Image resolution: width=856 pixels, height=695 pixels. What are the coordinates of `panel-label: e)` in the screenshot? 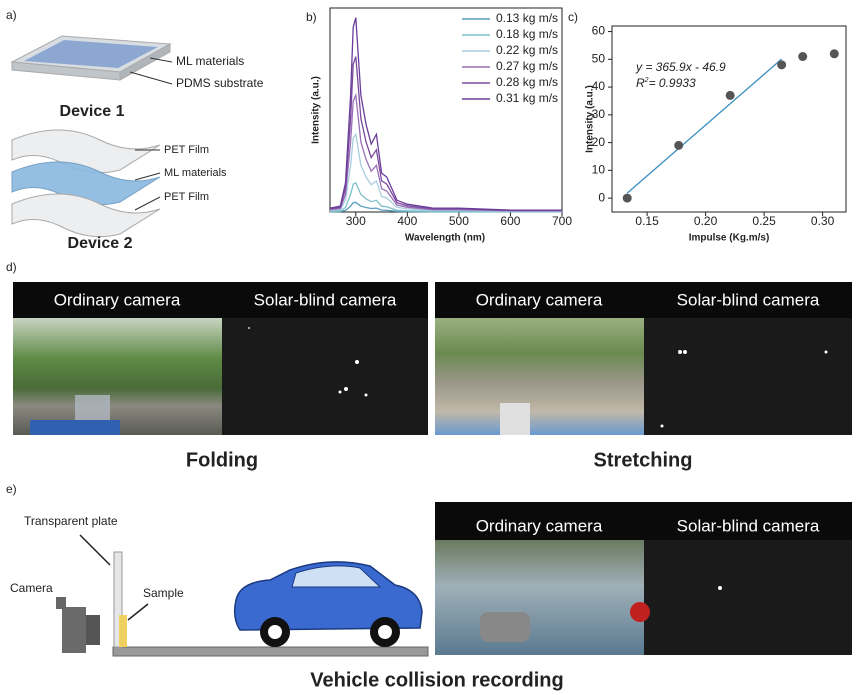 It's located at (11, 489).